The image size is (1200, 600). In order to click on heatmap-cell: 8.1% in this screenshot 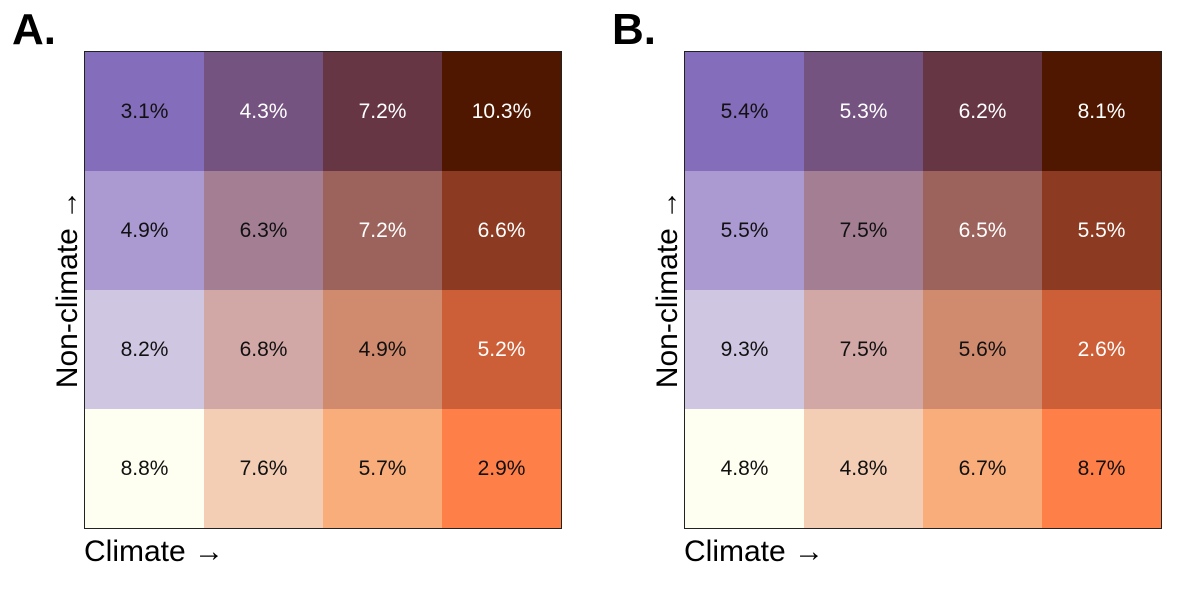, I will do `click(1101, 111)`.